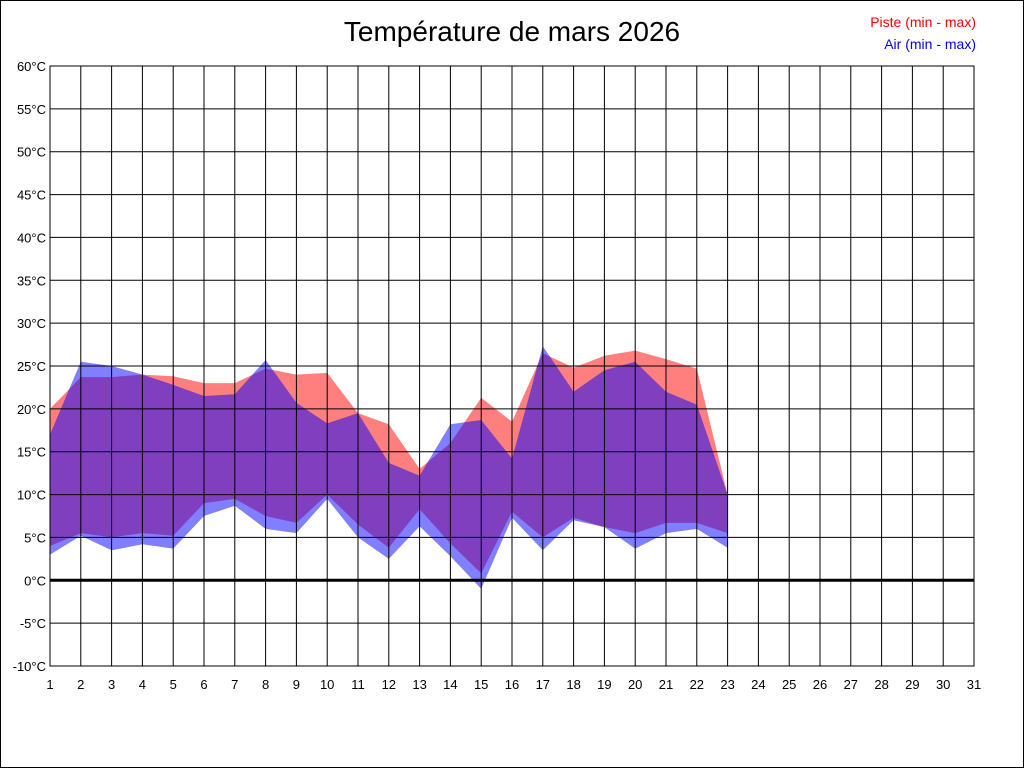 The height and width of the screenshot is (768, 1024). I want to click on y-tick-label: -10°C, so click(29, 666).